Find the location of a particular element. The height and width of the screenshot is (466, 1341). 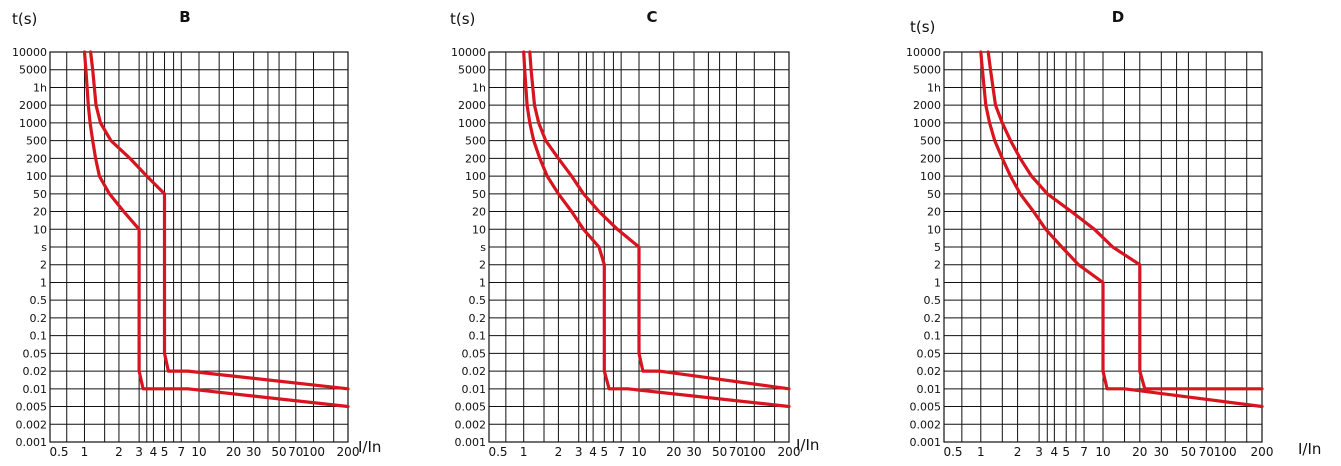

x-tick-label: 2 is located at coordinates (559, 452).